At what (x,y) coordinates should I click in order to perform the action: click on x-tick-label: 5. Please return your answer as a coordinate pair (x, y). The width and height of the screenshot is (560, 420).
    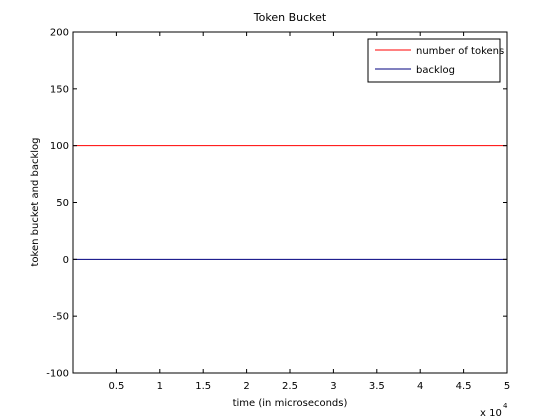
    Looking at the image, I should click on (507, 386).